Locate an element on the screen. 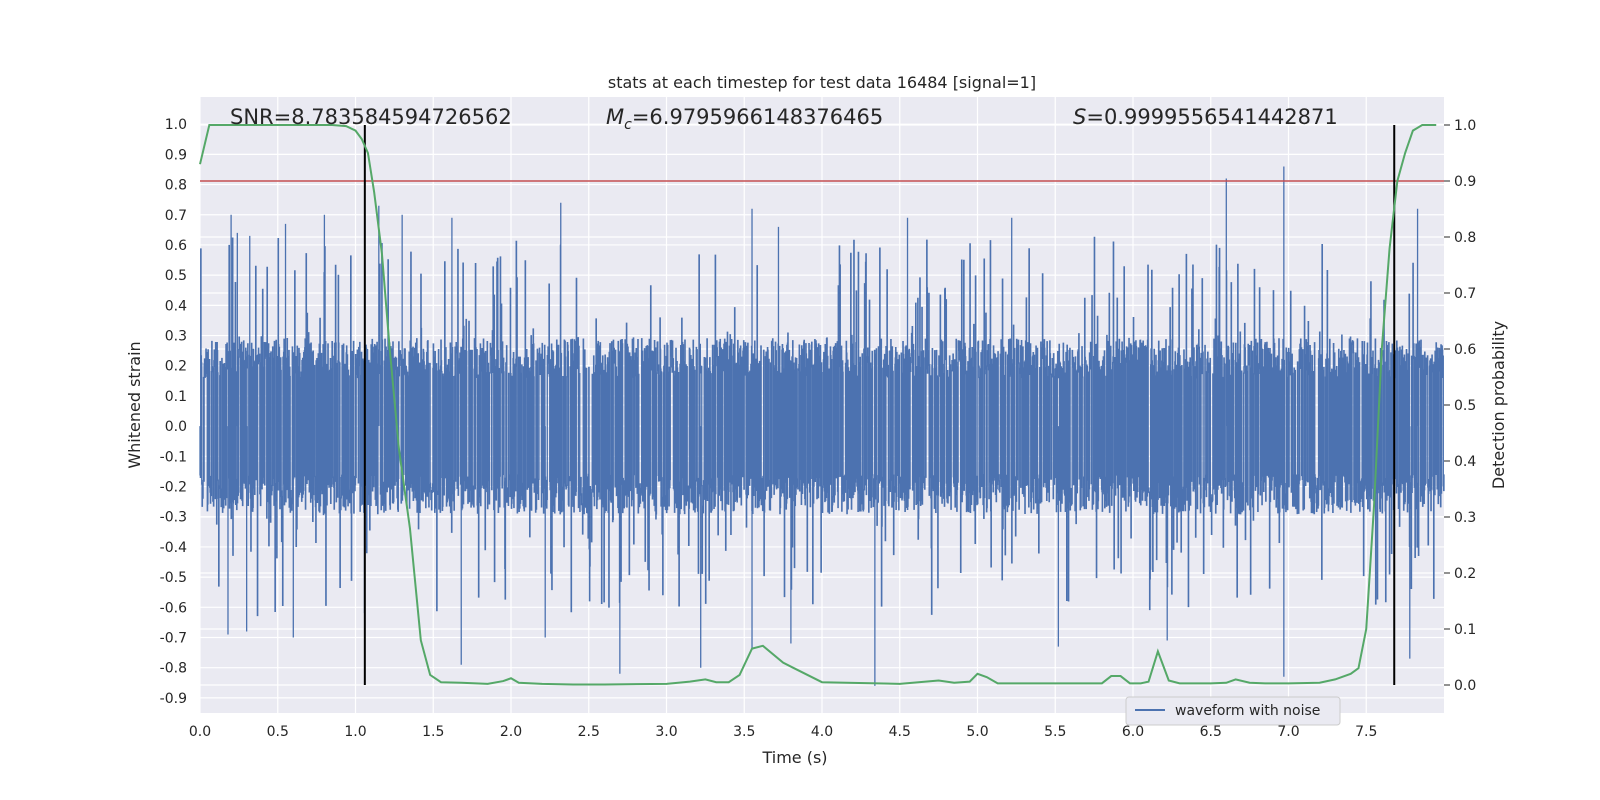 The height and width of the screenshot is (800, 1600). legend-box is located at coordinates (1233, 711).